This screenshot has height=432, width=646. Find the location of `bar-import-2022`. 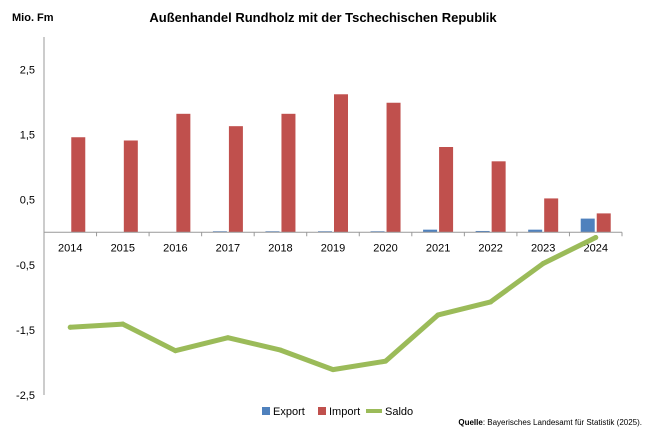

bar-import-2022 is located at coordinates (498, 197).